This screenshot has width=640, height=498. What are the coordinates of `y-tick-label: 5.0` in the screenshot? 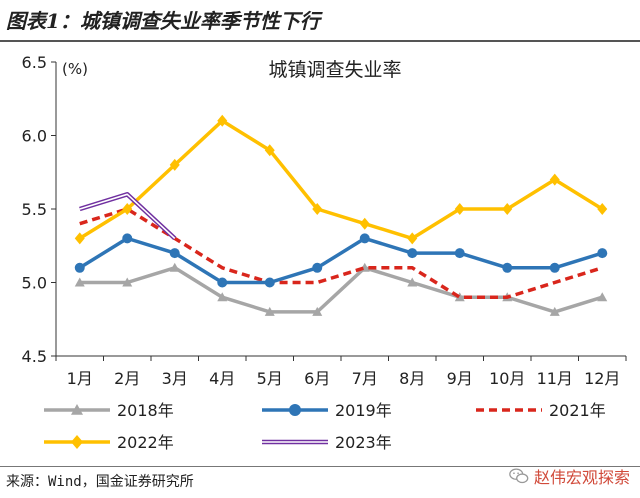 It's located at (34, 283).